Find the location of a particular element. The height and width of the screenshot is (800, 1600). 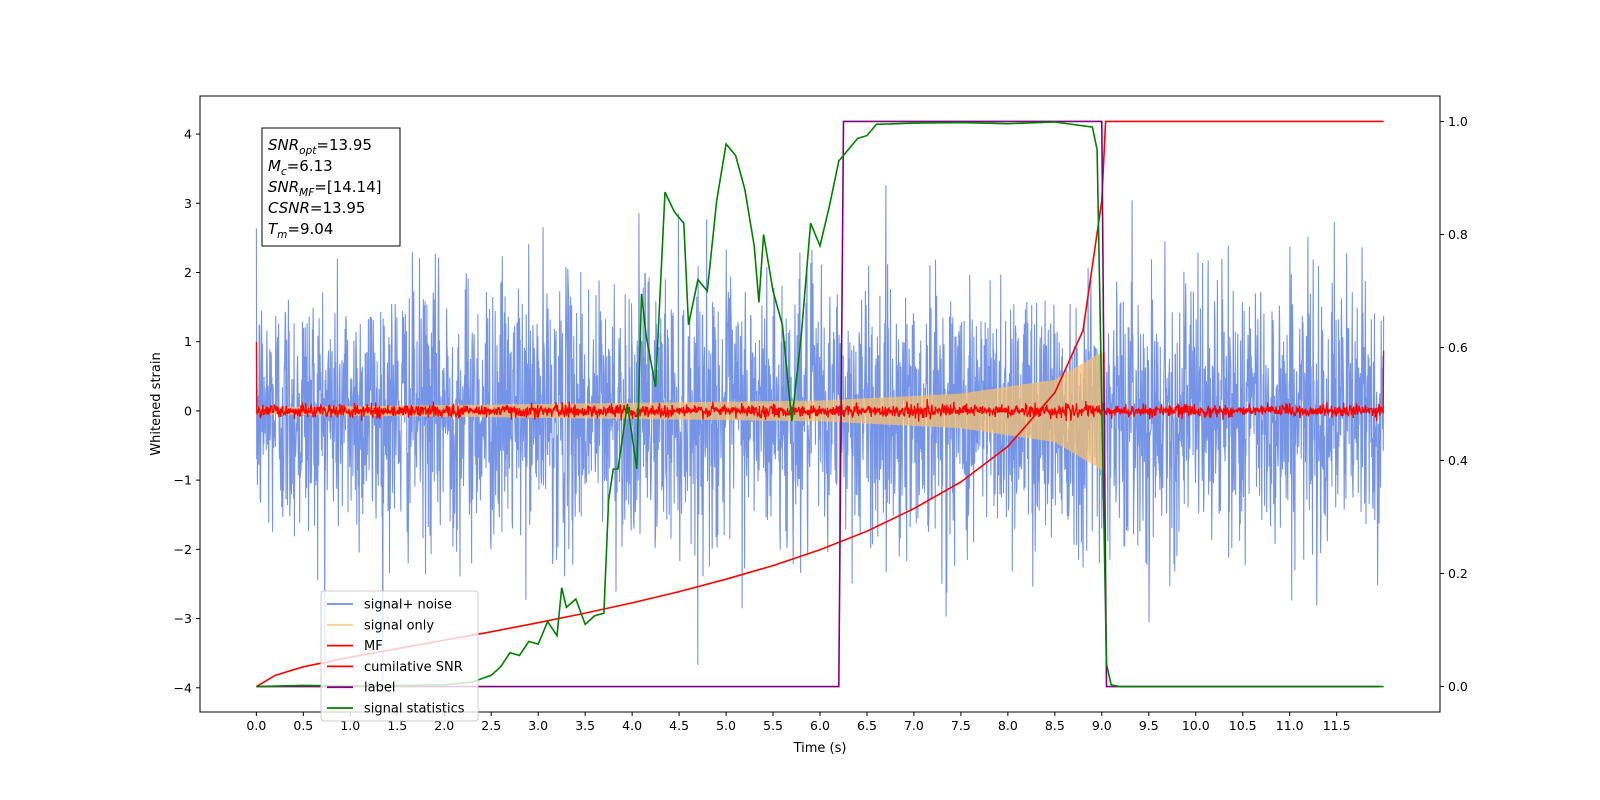

annotation-frame is located at coordinates (331, 187).